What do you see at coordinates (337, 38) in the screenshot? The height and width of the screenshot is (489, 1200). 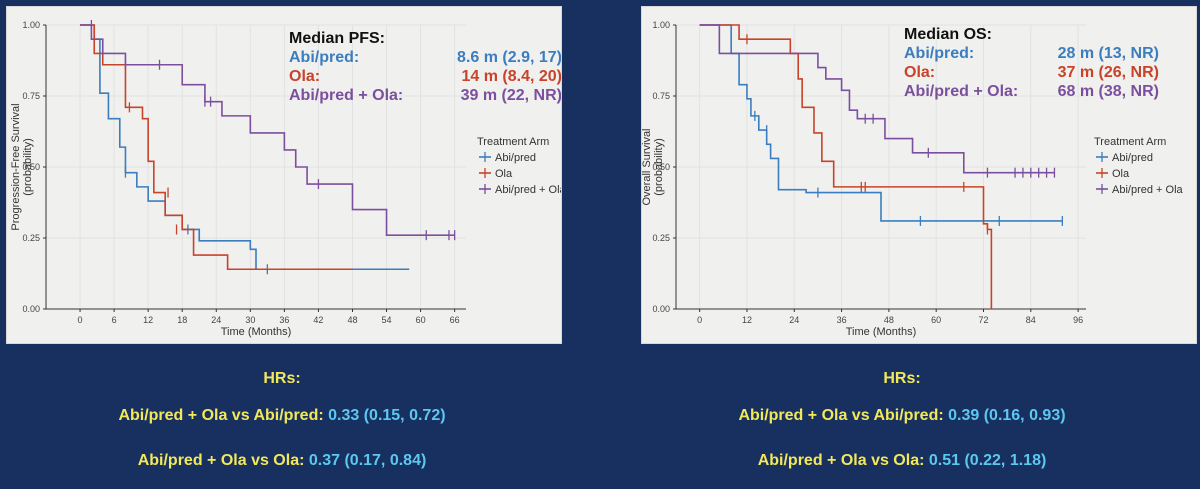 I see `median-title: Median PFS:` at bounding box center [337, 38].